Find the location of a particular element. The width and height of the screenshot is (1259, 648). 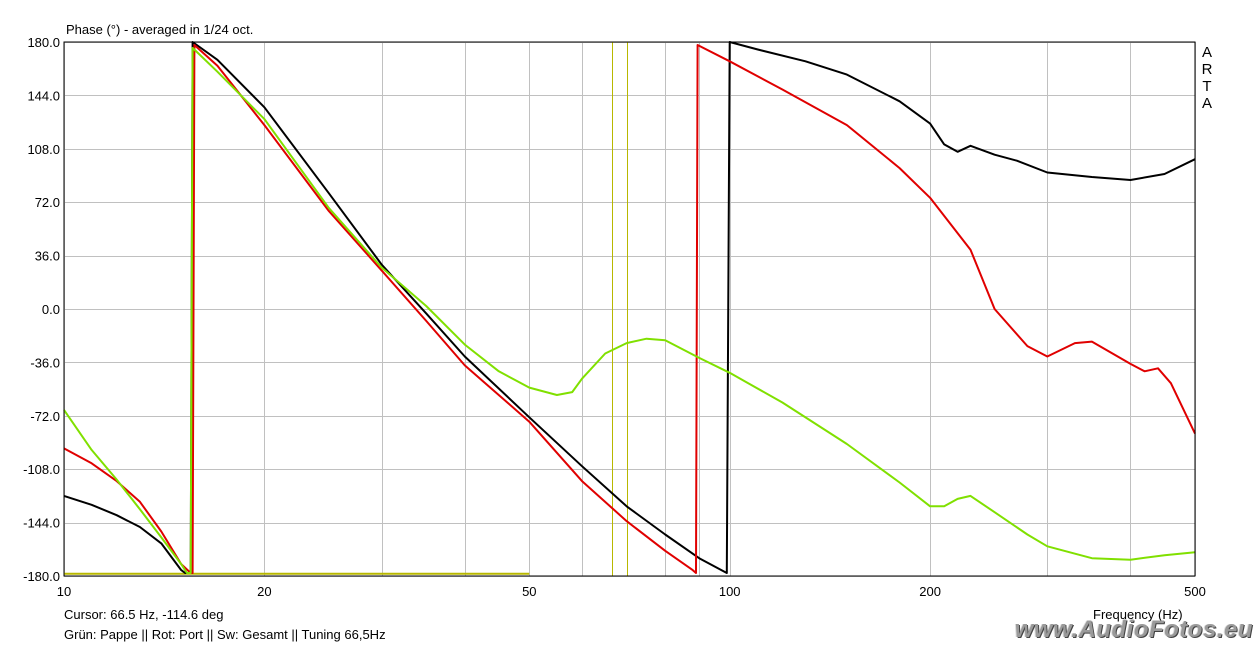

x-tick-label: 20 is located at coordinates (264, 591).